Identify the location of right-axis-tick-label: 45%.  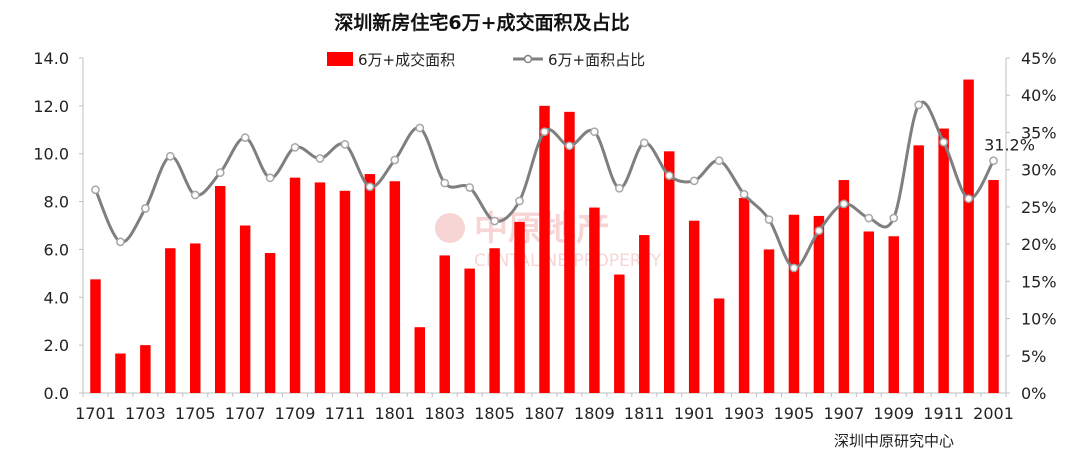
(1039, 58).